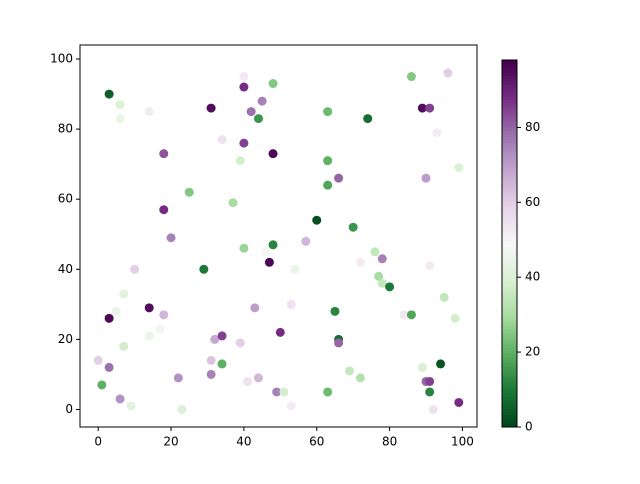 Image resolution: width=640 pixels, height=484 pixels. What do you see at coordinates (316, 442) in the screenshot?
I see `x-tick-label: 60` at bounding box center [316, 442].